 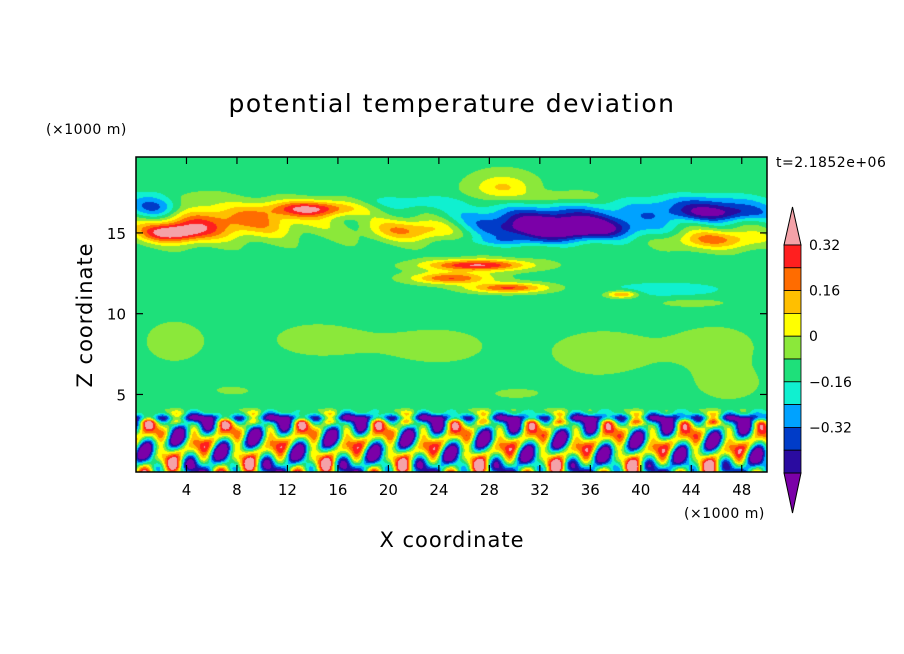 I want to click on y-axis-unit: (×1000 m), so click(x=86, y=130).